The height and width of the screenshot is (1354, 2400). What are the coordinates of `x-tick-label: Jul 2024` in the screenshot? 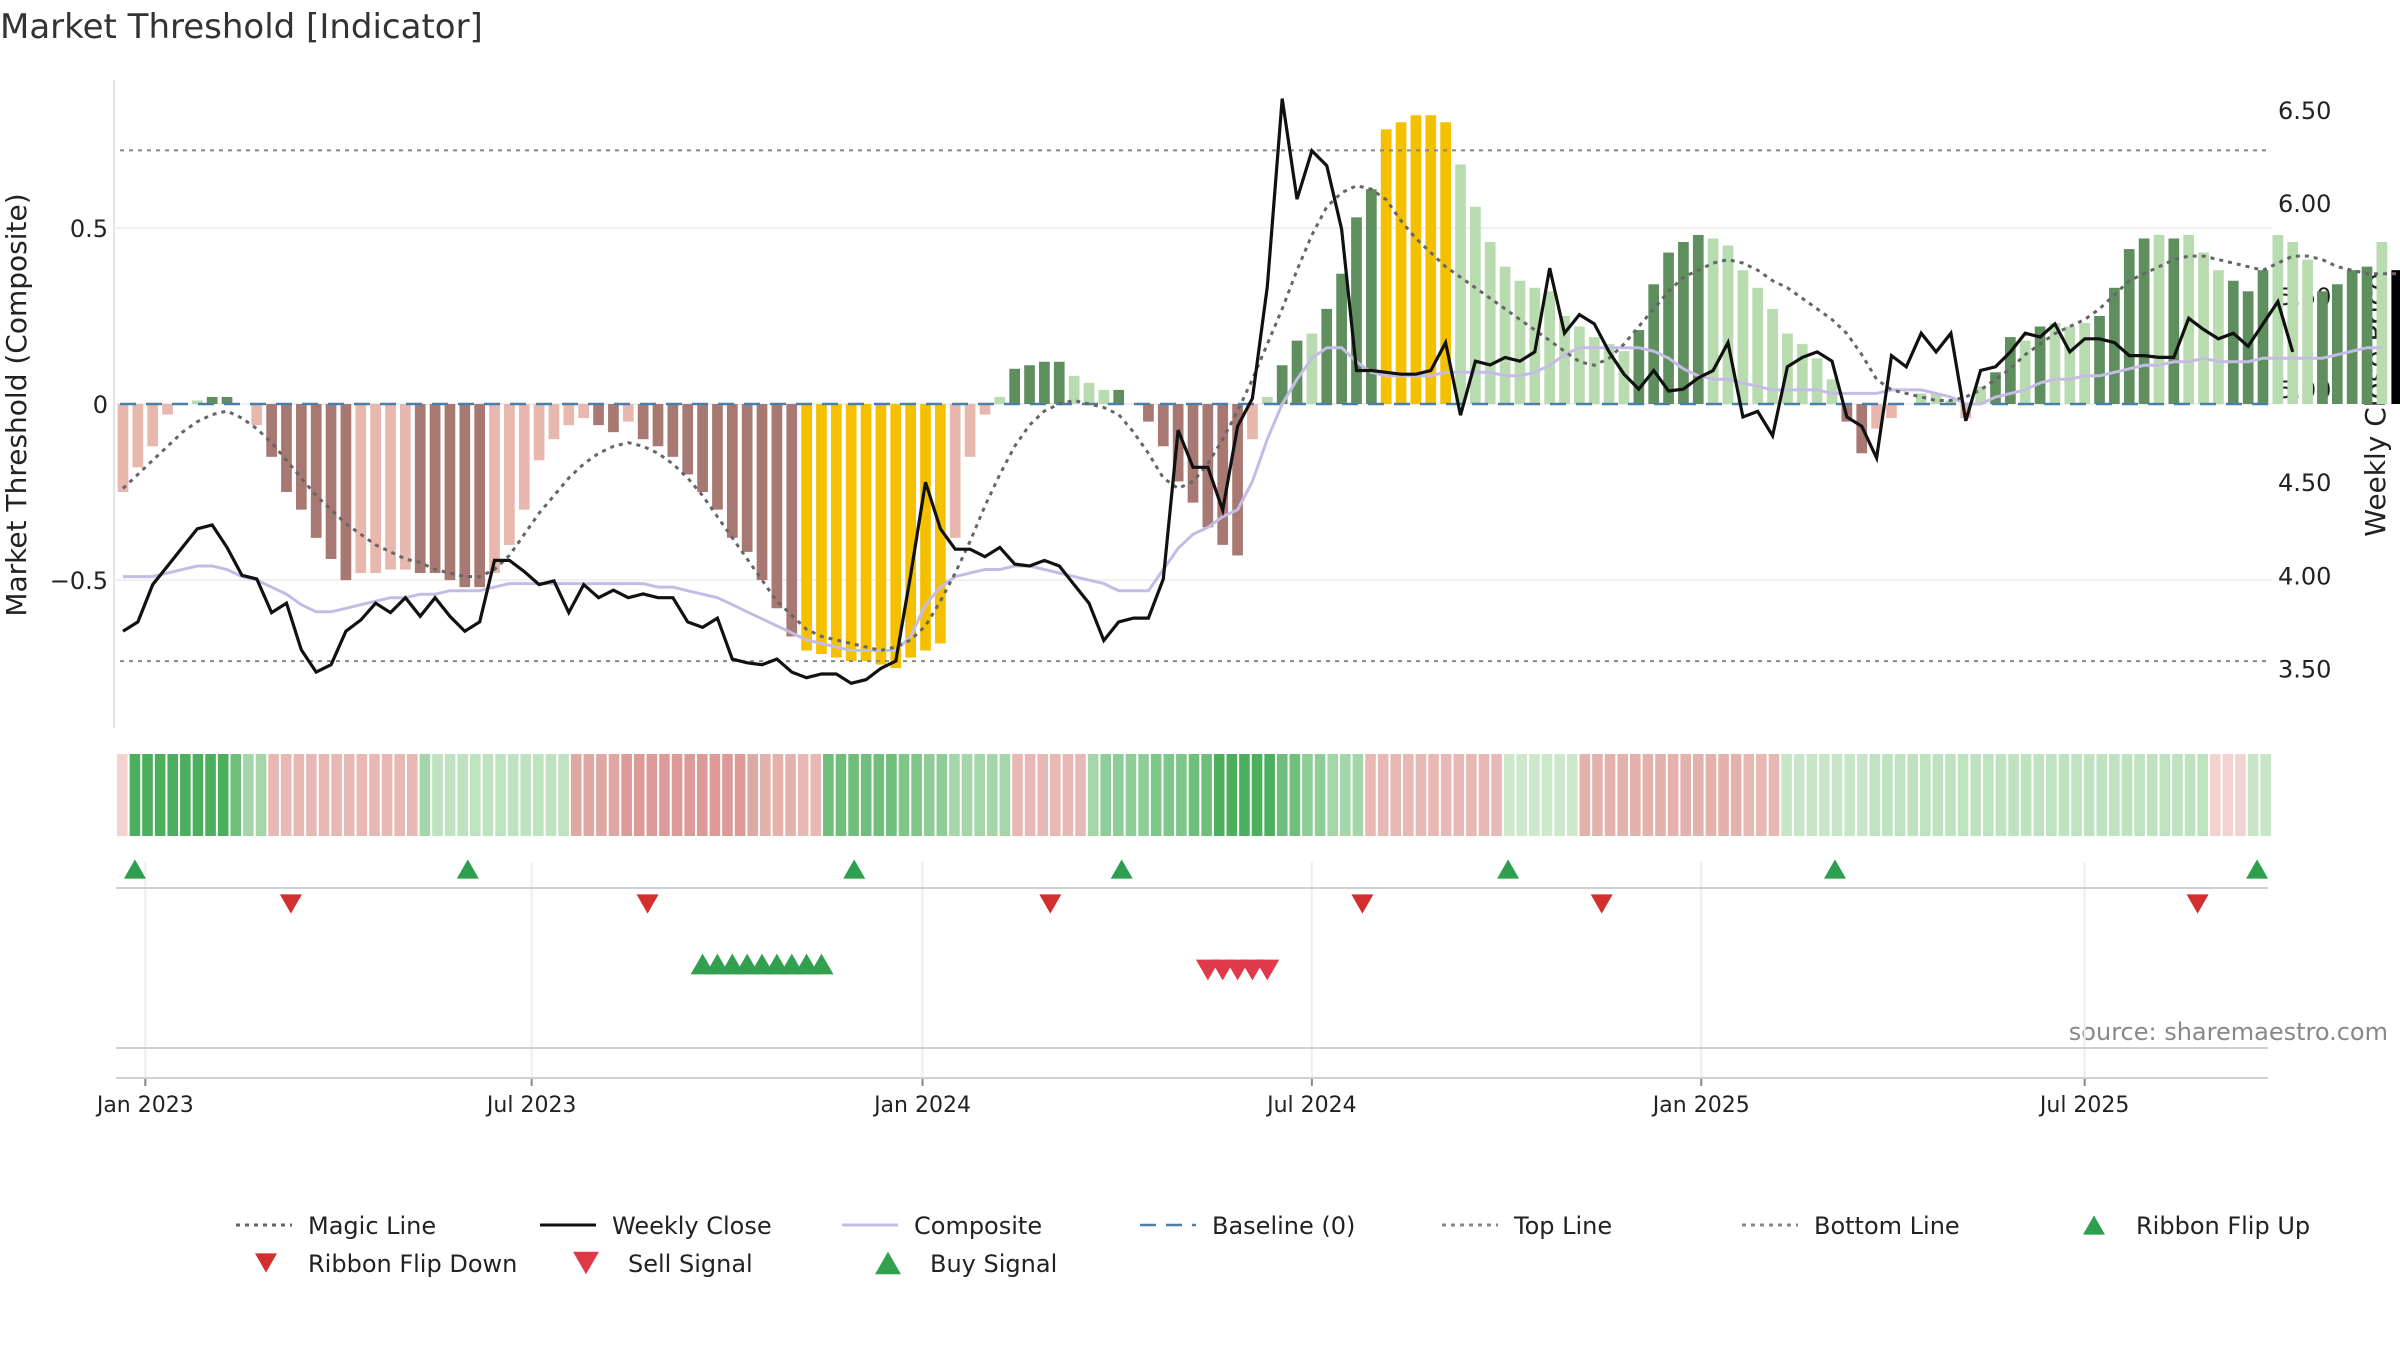 It's located at (1311, 1105).